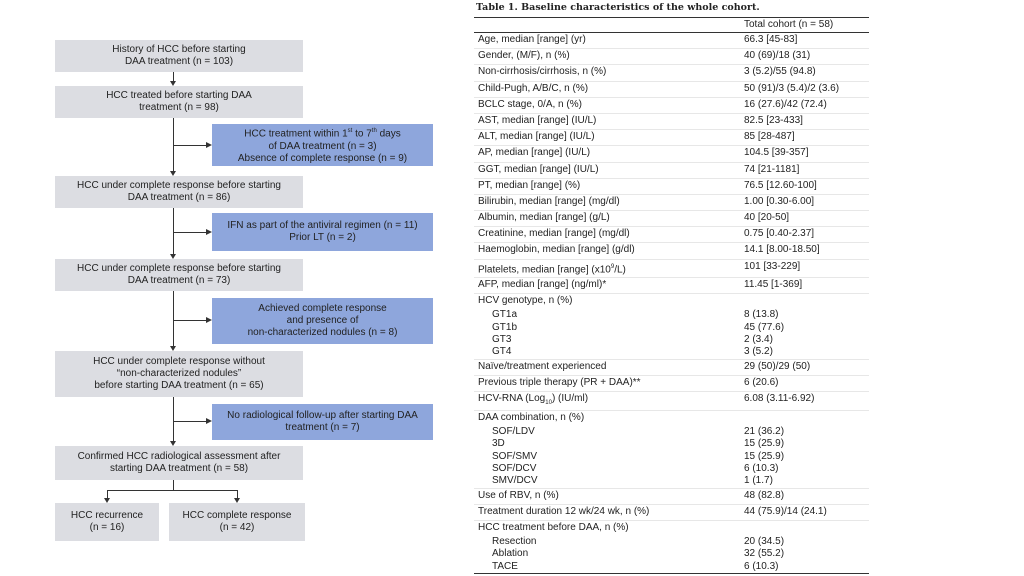  What do you see at coordinates (172, 490) in the screenshot?
I see `connector-6-split` at bounding box center [172, 490].